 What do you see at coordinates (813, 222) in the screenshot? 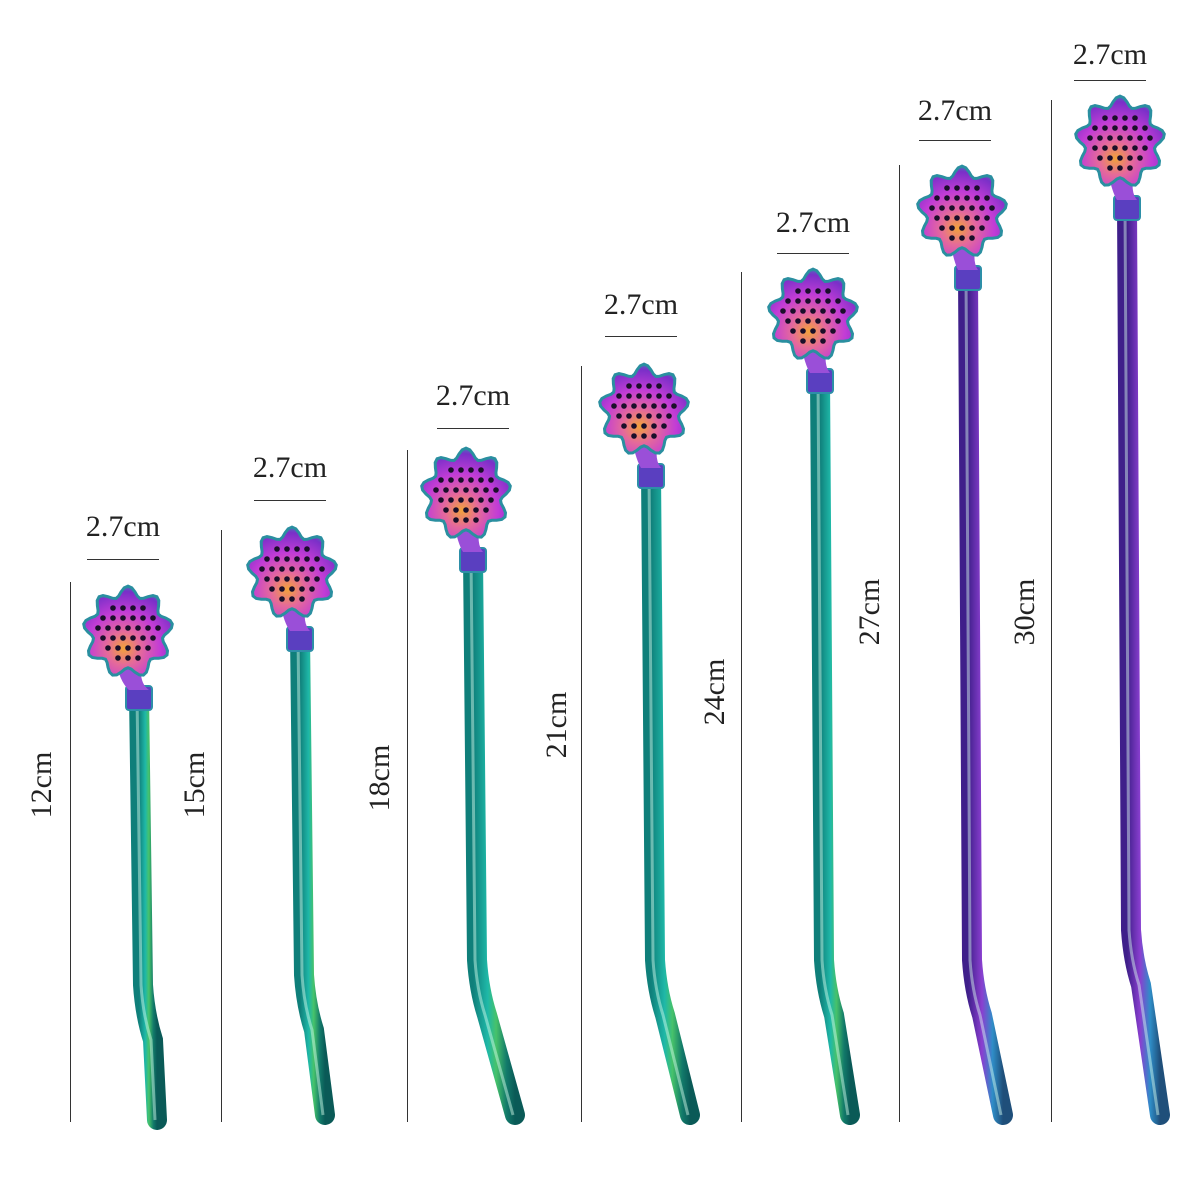
I see `width-label-5: 2.7cm` at bounding box center [813, 222].